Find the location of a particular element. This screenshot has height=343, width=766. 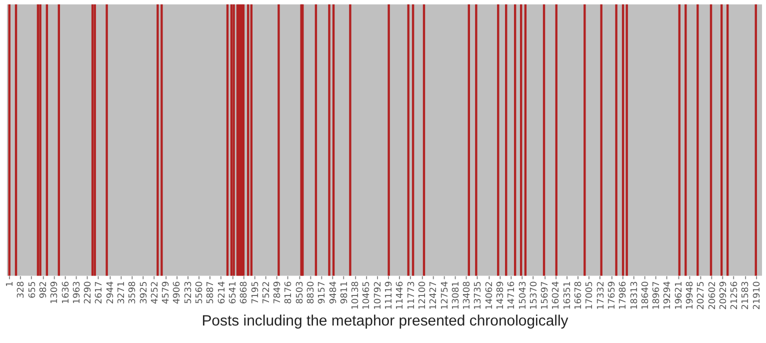

x-tick-label: 8830 is located at coordinates (311, 292).